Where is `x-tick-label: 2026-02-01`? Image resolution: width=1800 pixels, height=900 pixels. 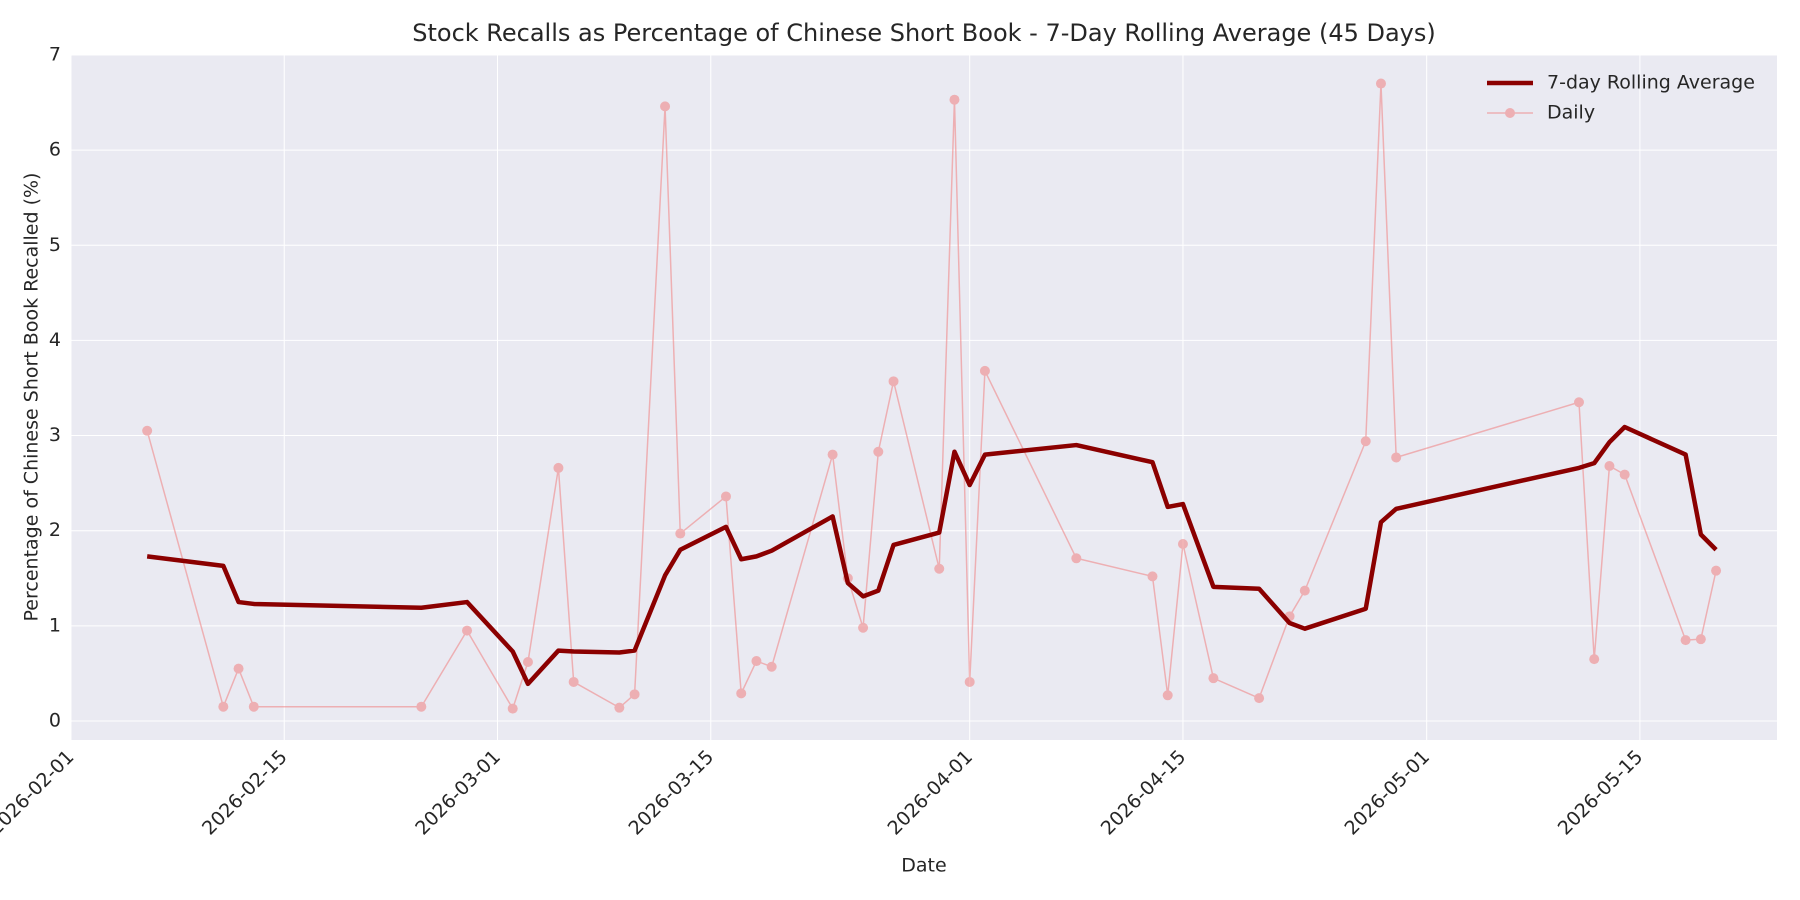
x-tick-label: 2026-02-01 is located at coordinates (39, 793).